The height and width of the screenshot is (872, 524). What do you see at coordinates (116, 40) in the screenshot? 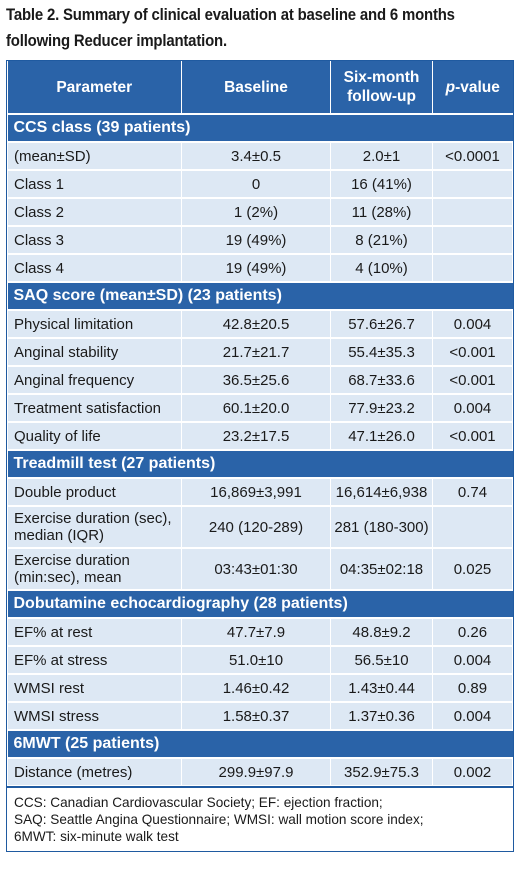
I see `caption-line-2: following Reducer implantation.` at bounding box center [116, 40].